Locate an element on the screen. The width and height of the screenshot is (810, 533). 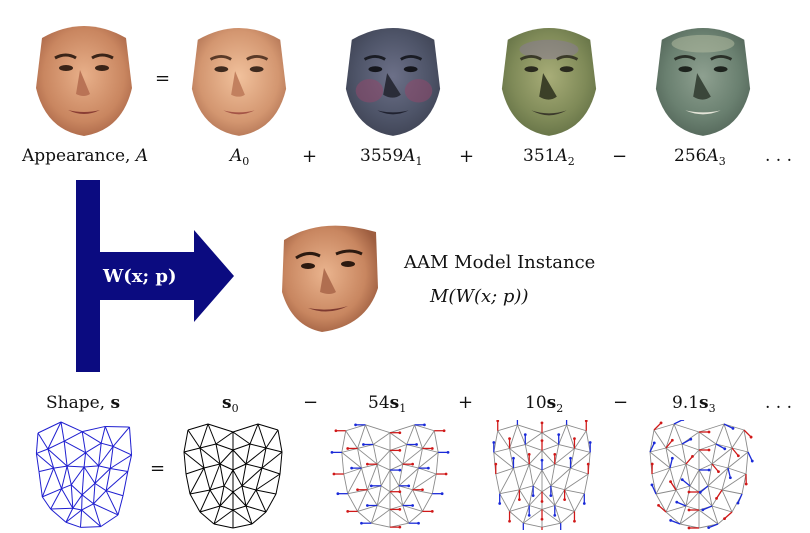
shape-mode-3-mesh is located at coordinates (701, 475).